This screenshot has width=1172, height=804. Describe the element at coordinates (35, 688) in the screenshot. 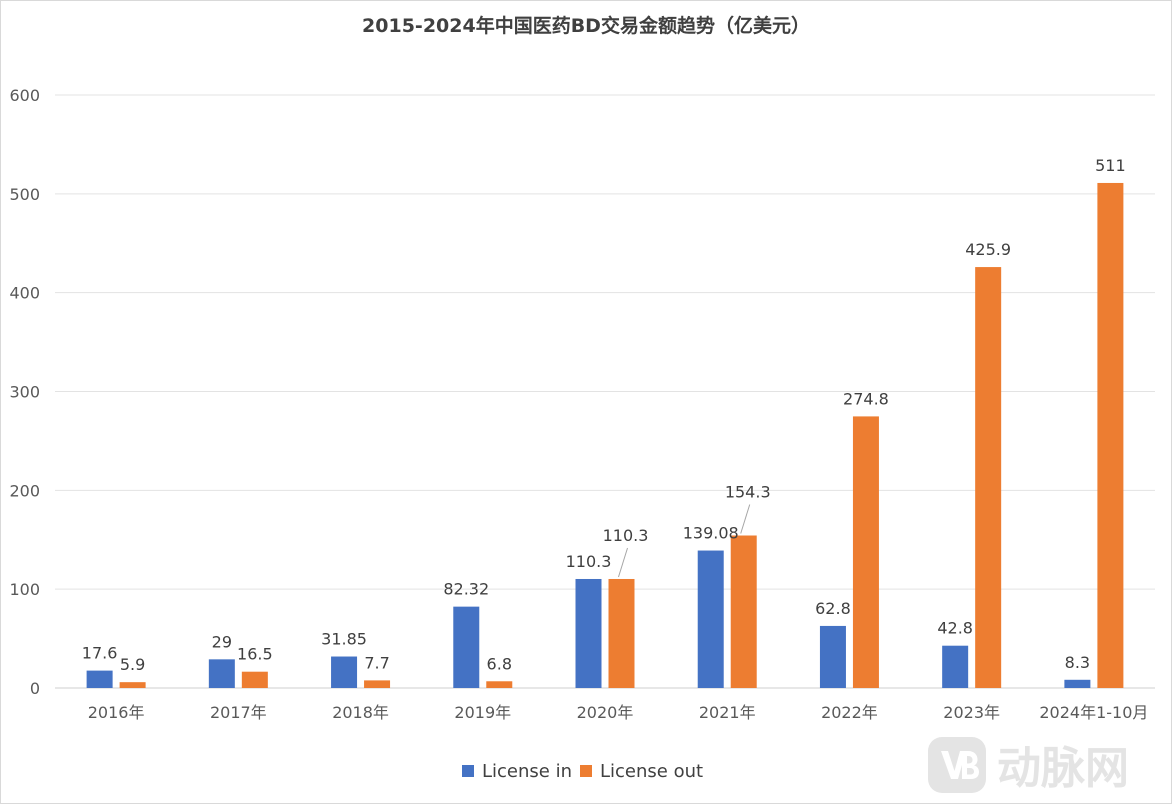

I see `y-tick-label: 0` at that location.